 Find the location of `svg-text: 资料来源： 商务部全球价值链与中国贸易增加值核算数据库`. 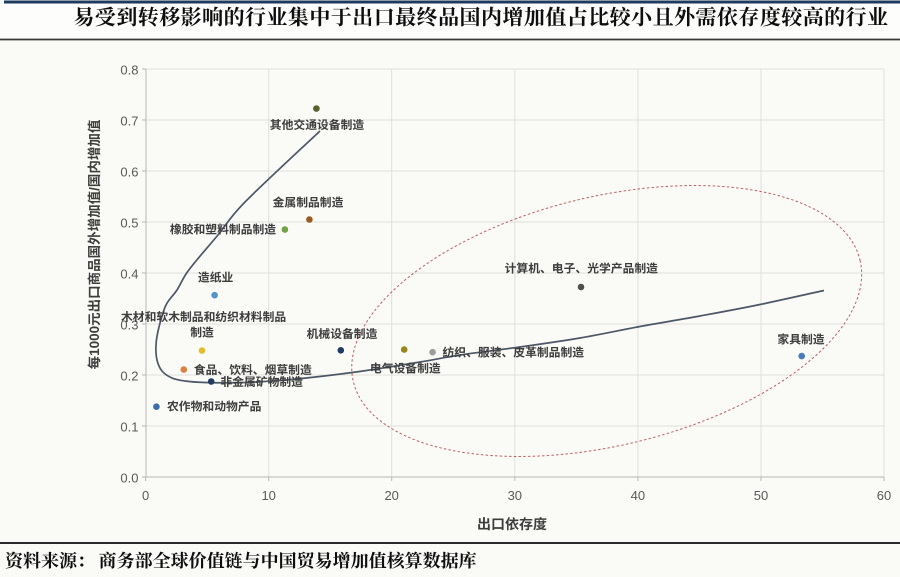

svg-text: 资料来源： 商务部全球价值链与中国贸易增加值核算数据库 is located at coordinates (241, 560).